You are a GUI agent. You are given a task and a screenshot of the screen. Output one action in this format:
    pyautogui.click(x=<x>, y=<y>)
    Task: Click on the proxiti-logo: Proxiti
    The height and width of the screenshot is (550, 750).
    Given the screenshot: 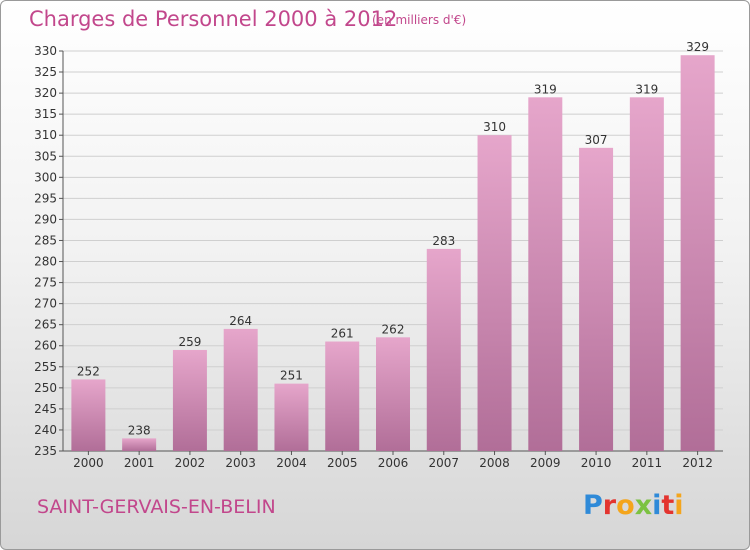 What is the action you would take?
    pyautogui.click(x=633, y=505)
    